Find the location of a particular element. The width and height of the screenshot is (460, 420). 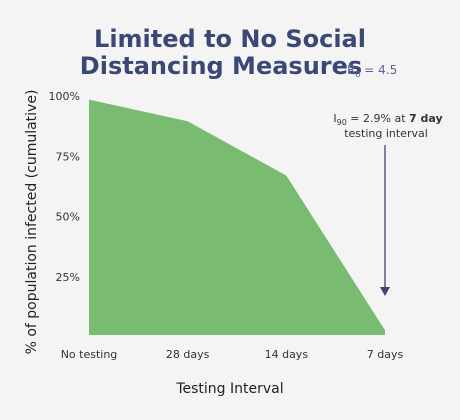

y-tick-label: 75% is located at coordinates (68, 156).